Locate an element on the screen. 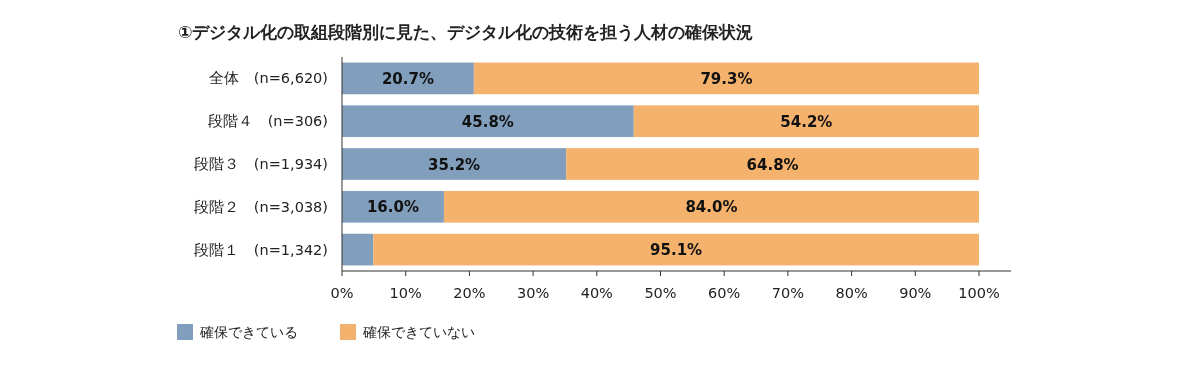 This screenshot has width=1183, height=380. x-tick-label: 100% is located at coordinates (979, 293).